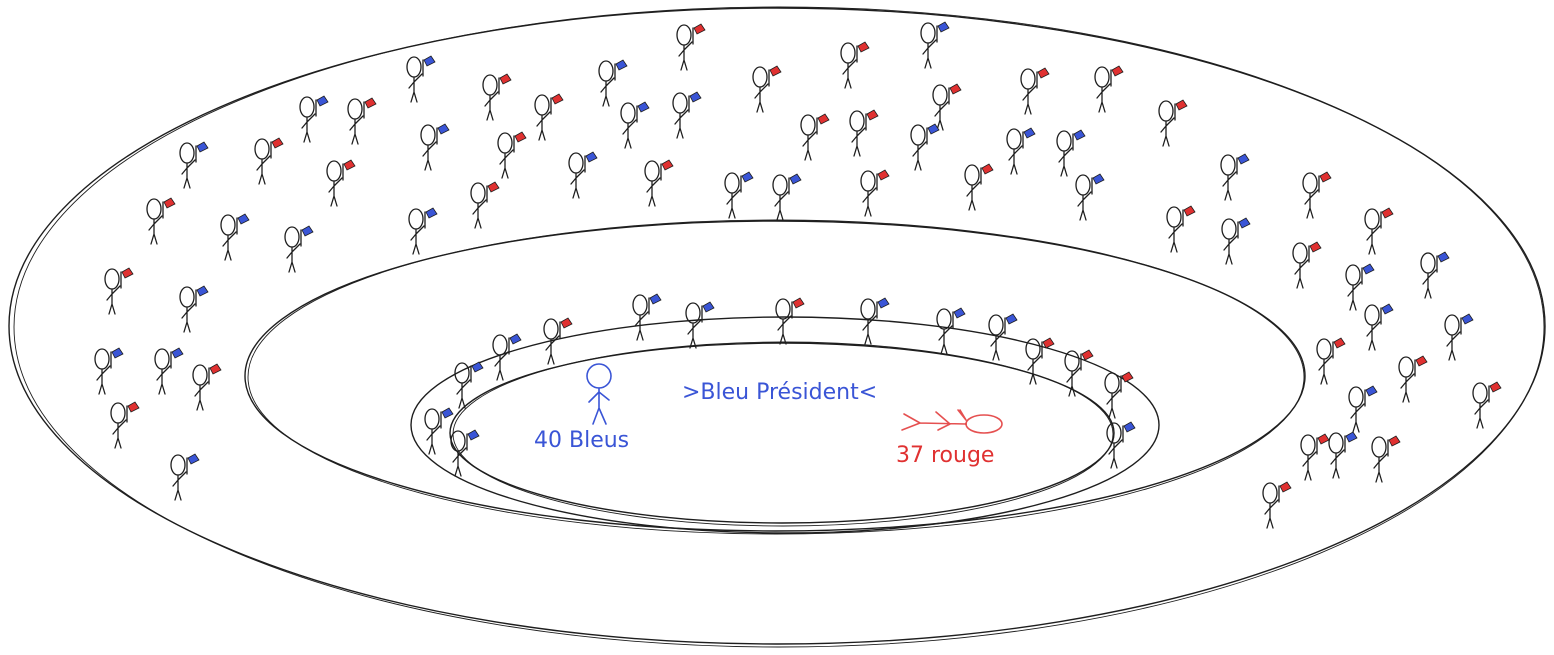 The width and height of the screenshot is (1554, 655). Describe the element at coordinates (782, 433) in the screenshot. I see `field-ring-inner` at that location.